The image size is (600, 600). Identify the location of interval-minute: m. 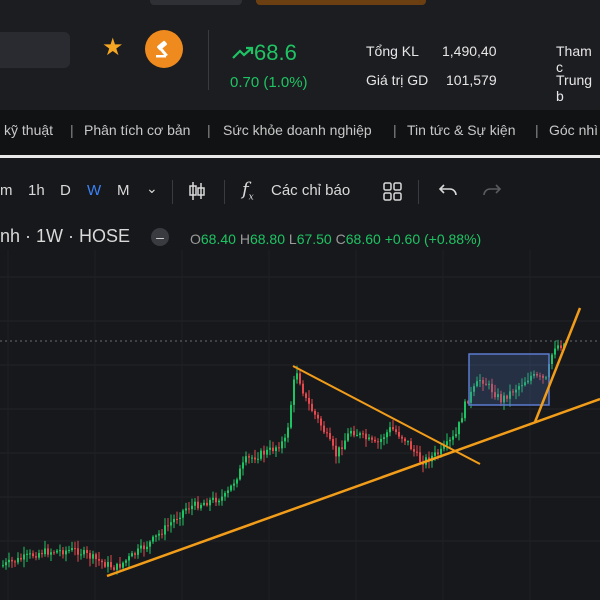
(6, 190).